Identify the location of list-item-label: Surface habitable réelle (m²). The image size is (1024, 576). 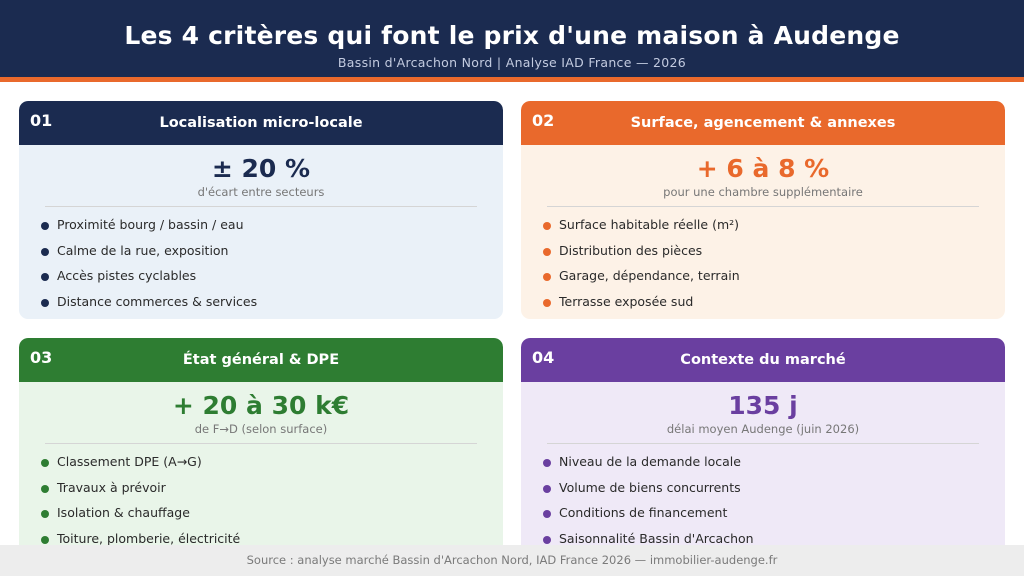
(649, 224).